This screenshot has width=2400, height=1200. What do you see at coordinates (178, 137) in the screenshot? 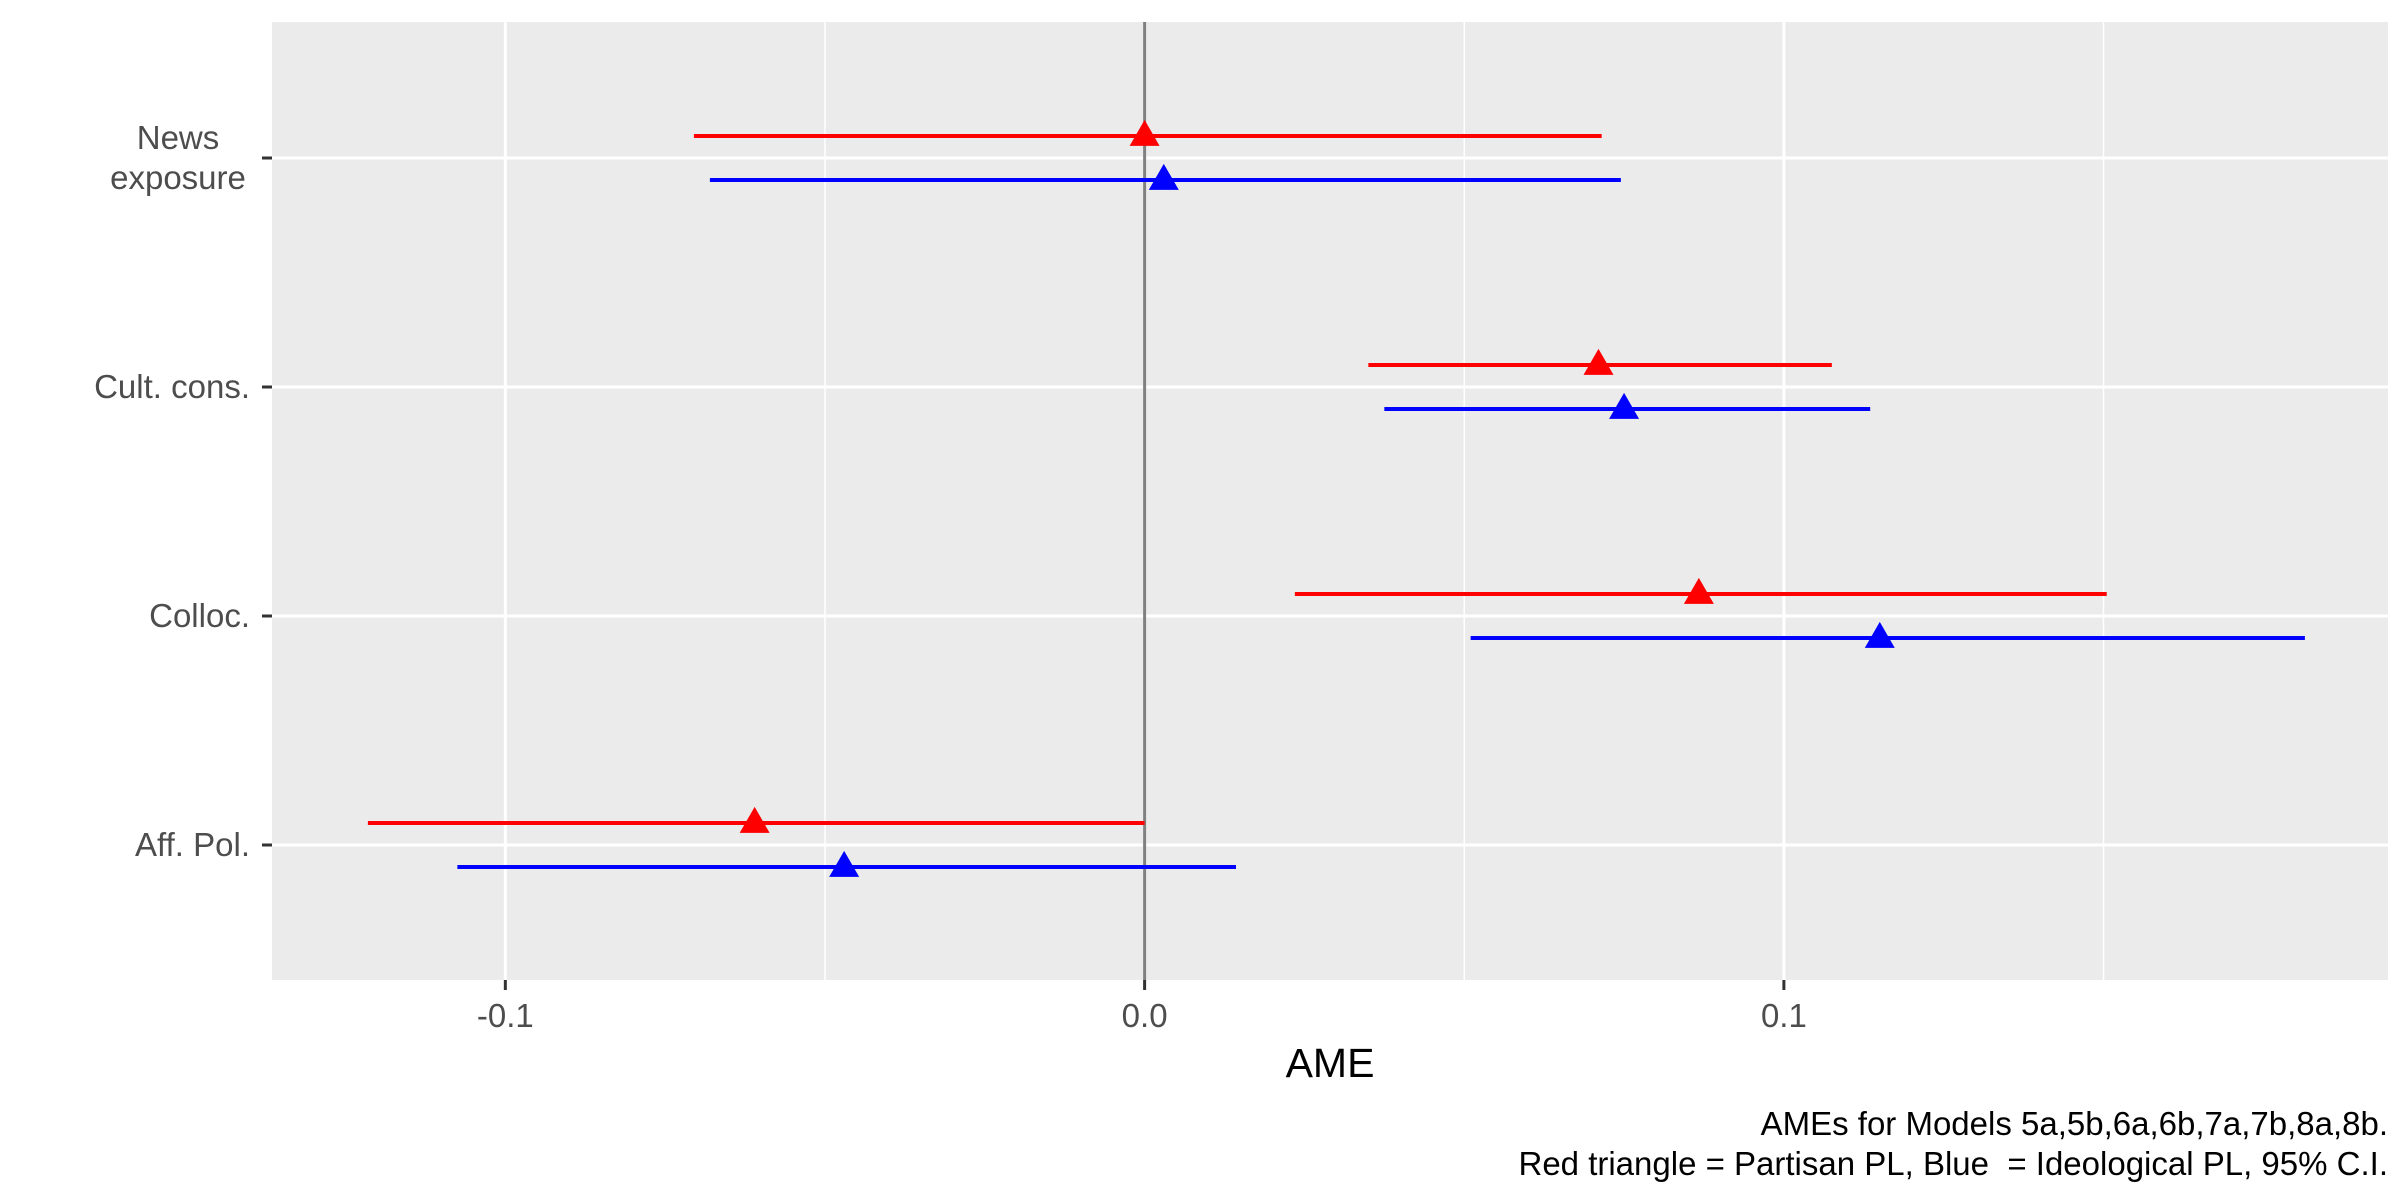
I see `y-tick-label: News` at bounding box center [178, 137].